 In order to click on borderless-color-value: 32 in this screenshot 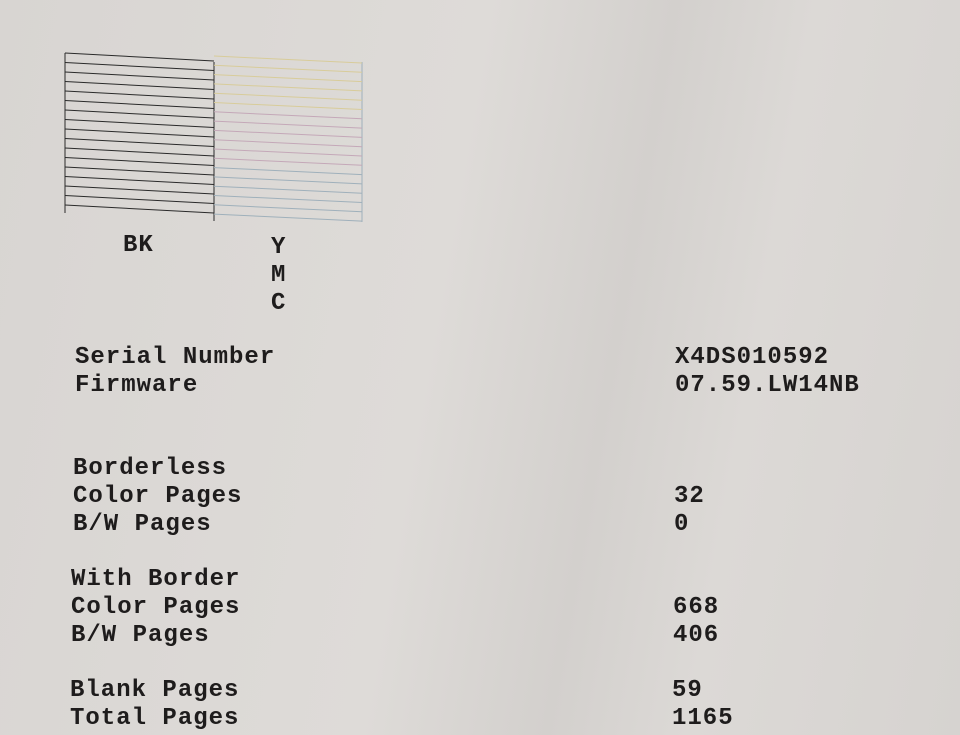, I will do `click(689, 496)`.